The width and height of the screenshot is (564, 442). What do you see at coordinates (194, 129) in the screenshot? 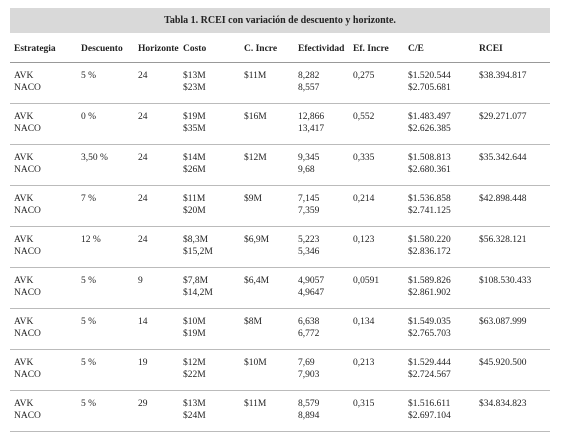
I see `cell-text: $35M` at bounding box center [194, 129].